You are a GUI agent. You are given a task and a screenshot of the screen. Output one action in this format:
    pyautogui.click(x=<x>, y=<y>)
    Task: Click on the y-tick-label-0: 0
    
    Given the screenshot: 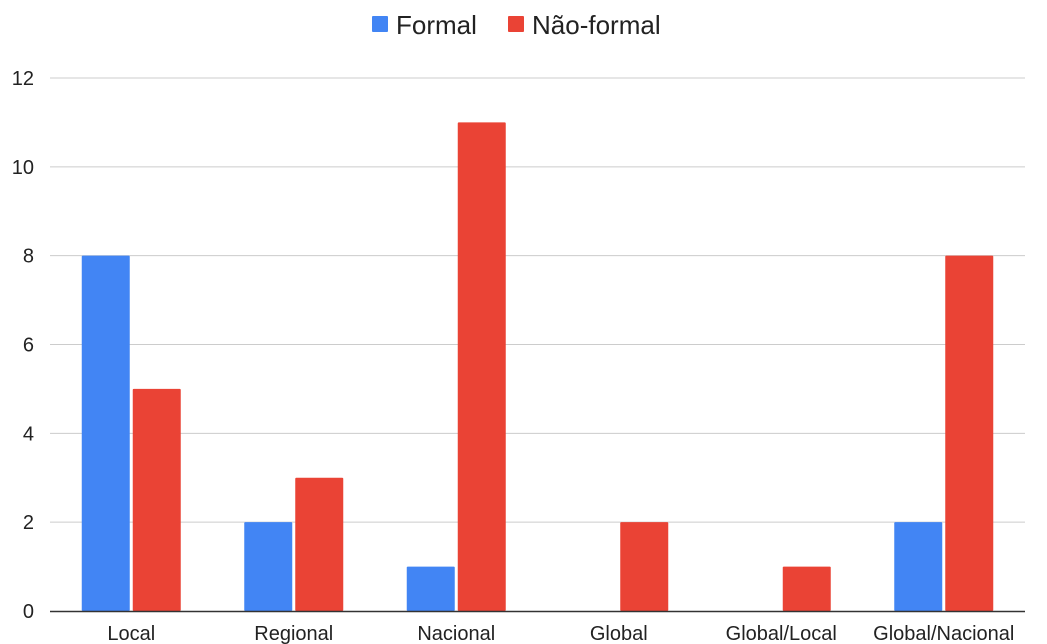 What is the action you would take?
    pyautogui.click(x=28, y=612)
    